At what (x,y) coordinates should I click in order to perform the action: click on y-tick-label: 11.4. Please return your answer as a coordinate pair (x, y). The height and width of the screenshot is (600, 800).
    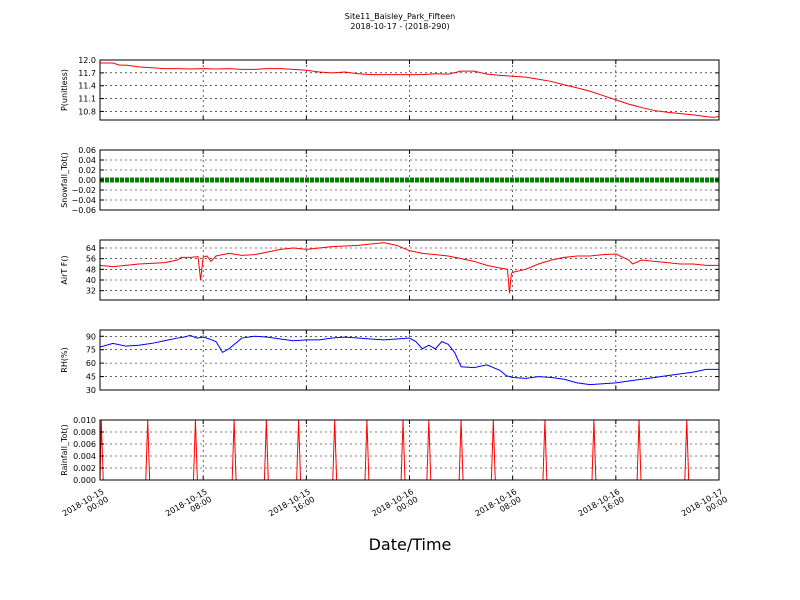
    Looking at the image, I should click on (87, 86).